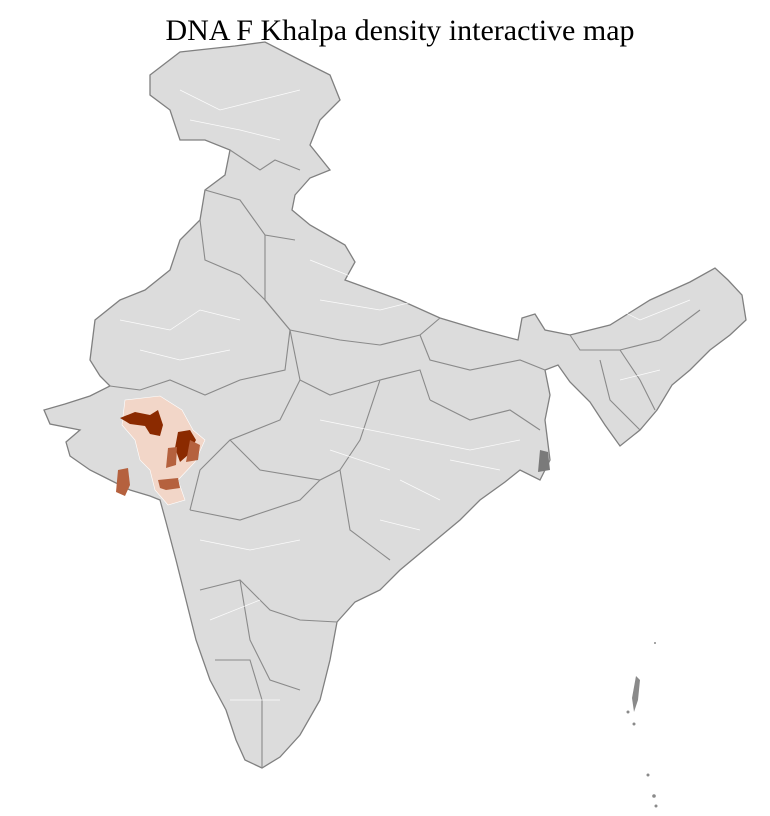 The height and width of the screenshot is (816, 770). Describe the element at coordinates (400, 30) in the screenshot. I see `map-title: DNA F Khalpa density interactive map` at that location.